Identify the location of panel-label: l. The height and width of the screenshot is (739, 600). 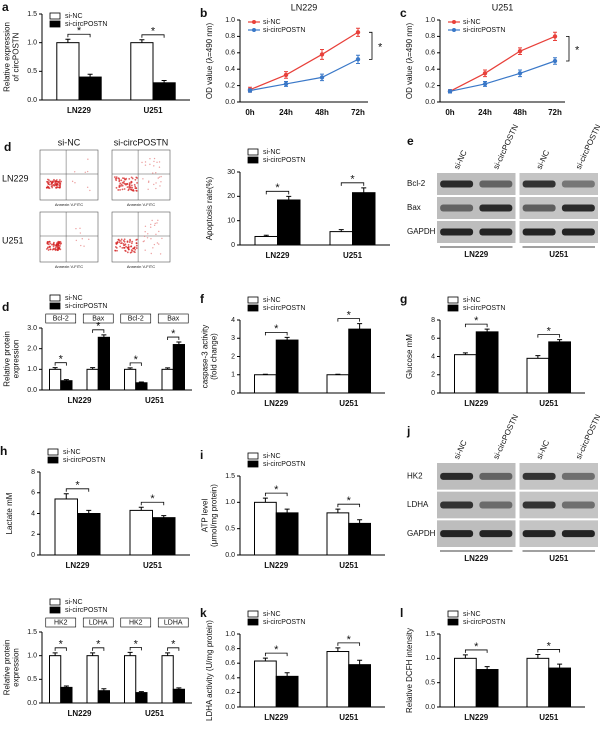
(401, 613).